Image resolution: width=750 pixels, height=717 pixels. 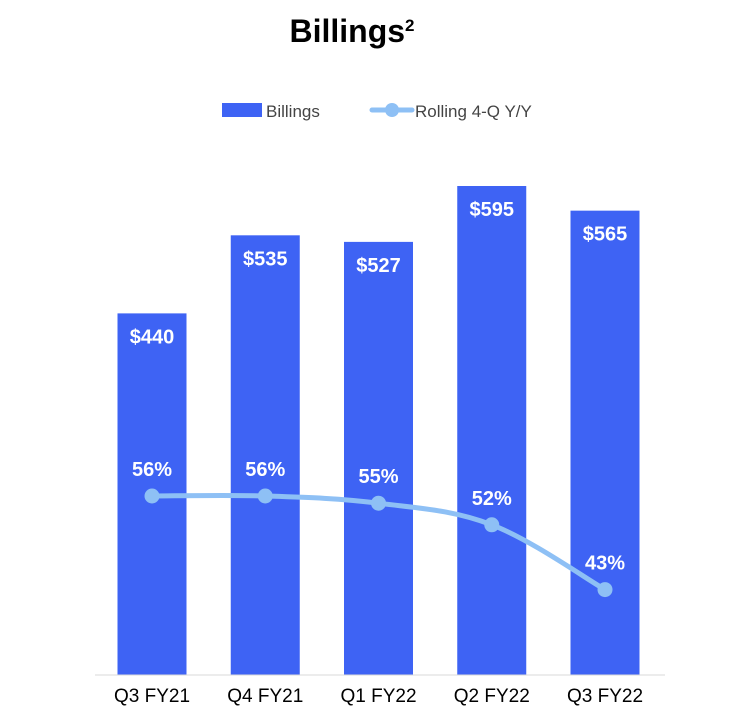 I want to click on bar-q3-fy22, so click(x=605, y=442).